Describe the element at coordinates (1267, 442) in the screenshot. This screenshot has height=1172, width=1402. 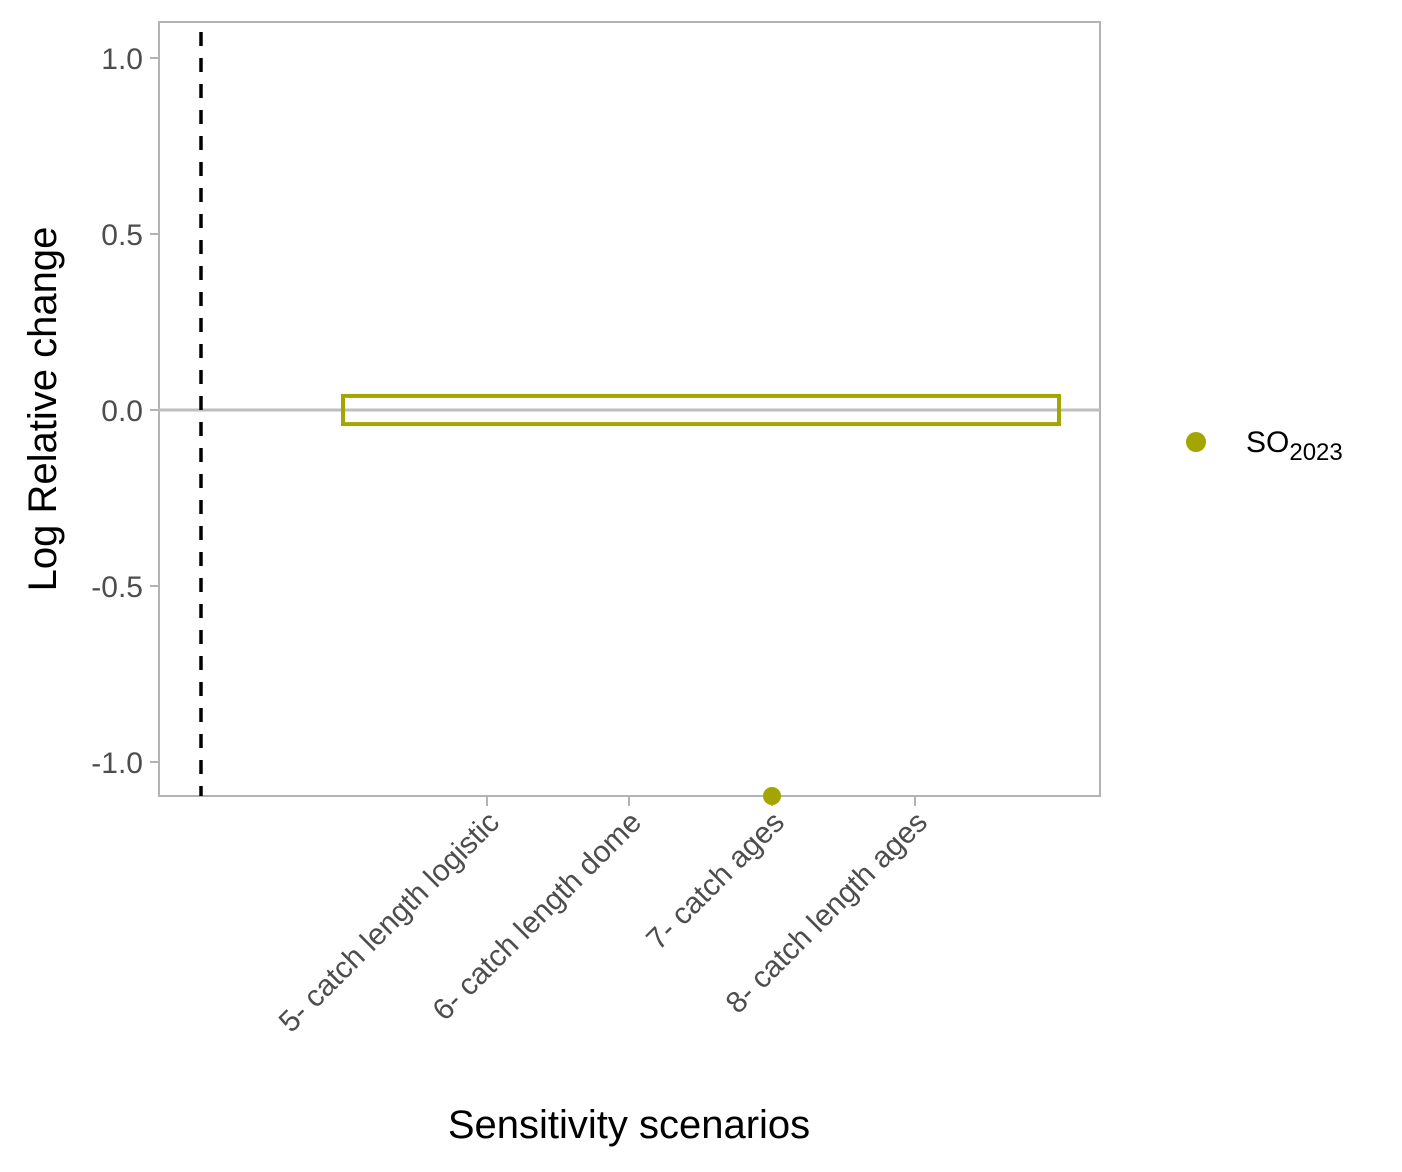
I see `legend-label-main: SO` at that location.